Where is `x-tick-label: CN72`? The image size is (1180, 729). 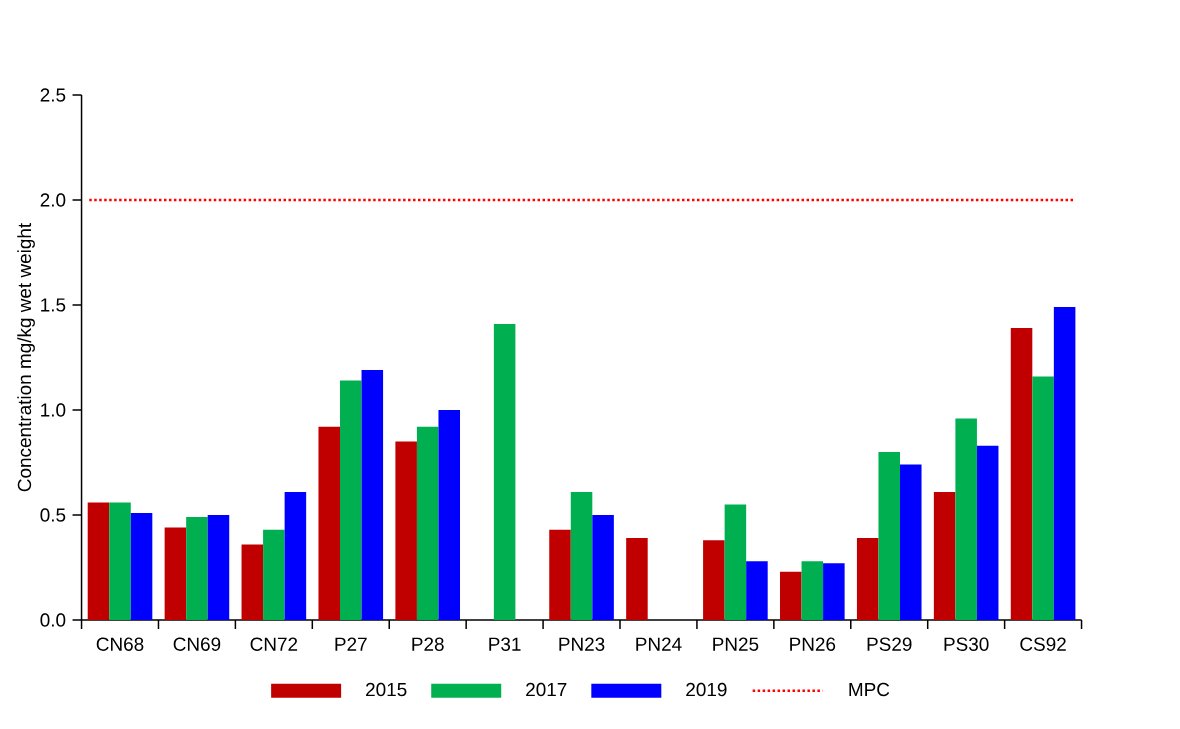 x-tick-label: CN72 is located at coordinates (274, 644).